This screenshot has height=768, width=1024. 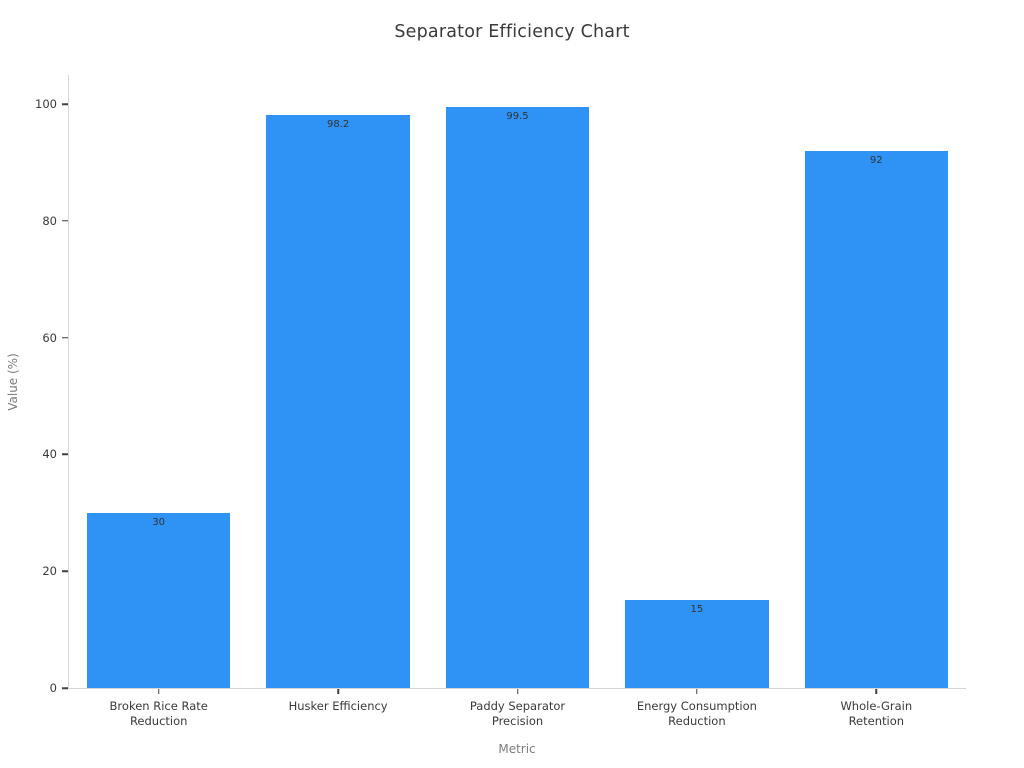 I want to click on y-tick-label: 100, so click(x=46, y=104).